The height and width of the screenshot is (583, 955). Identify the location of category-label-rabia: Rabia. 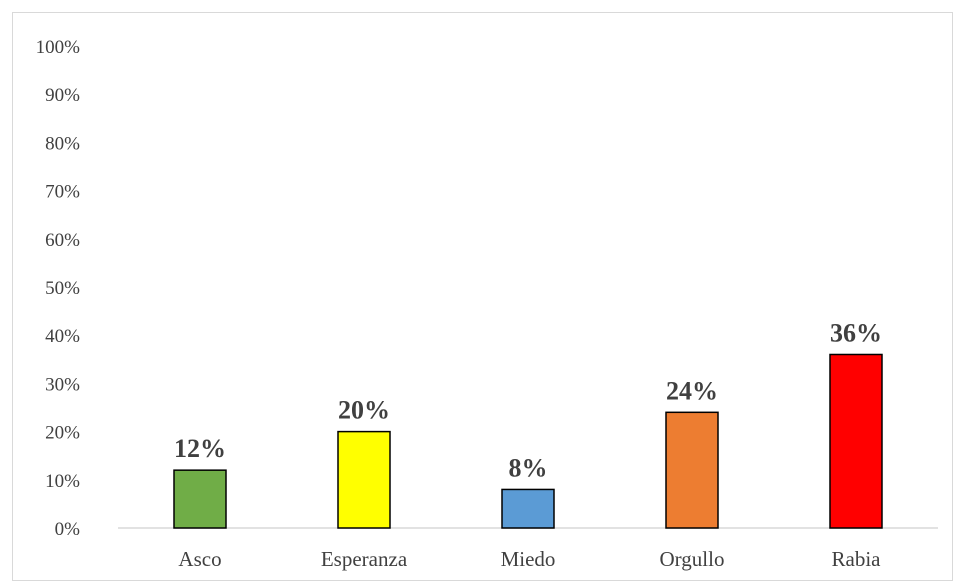
(857, 559).